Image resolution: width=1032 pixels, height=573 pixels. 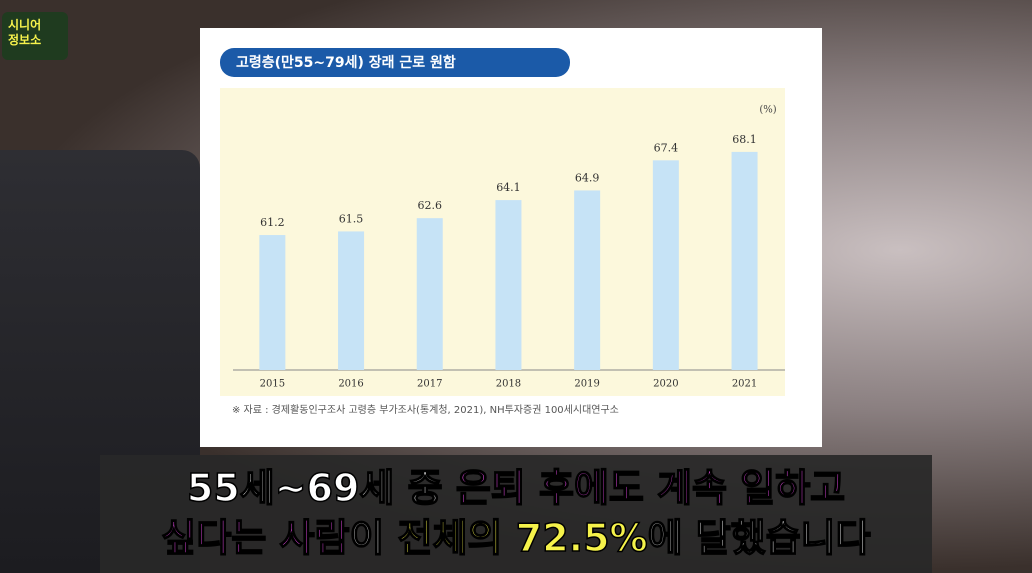 I want to click on data-label: 64.9, so click(x=587, y=177).